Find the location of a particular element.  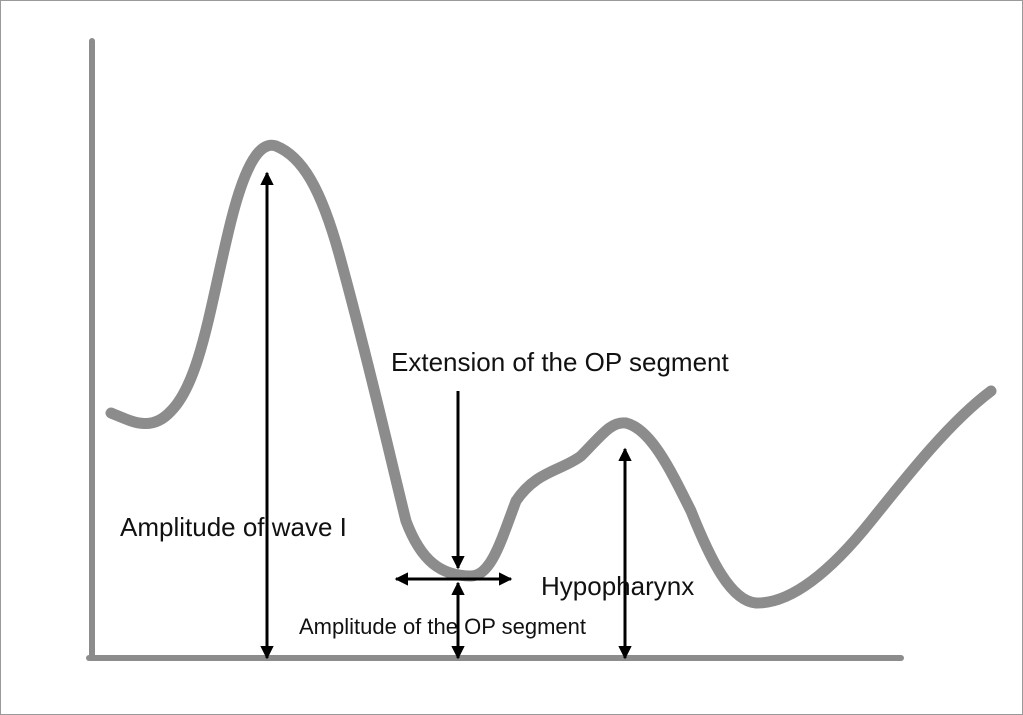

hypopharynx-label: Hypopharynx is located at coordinates (618, 586).